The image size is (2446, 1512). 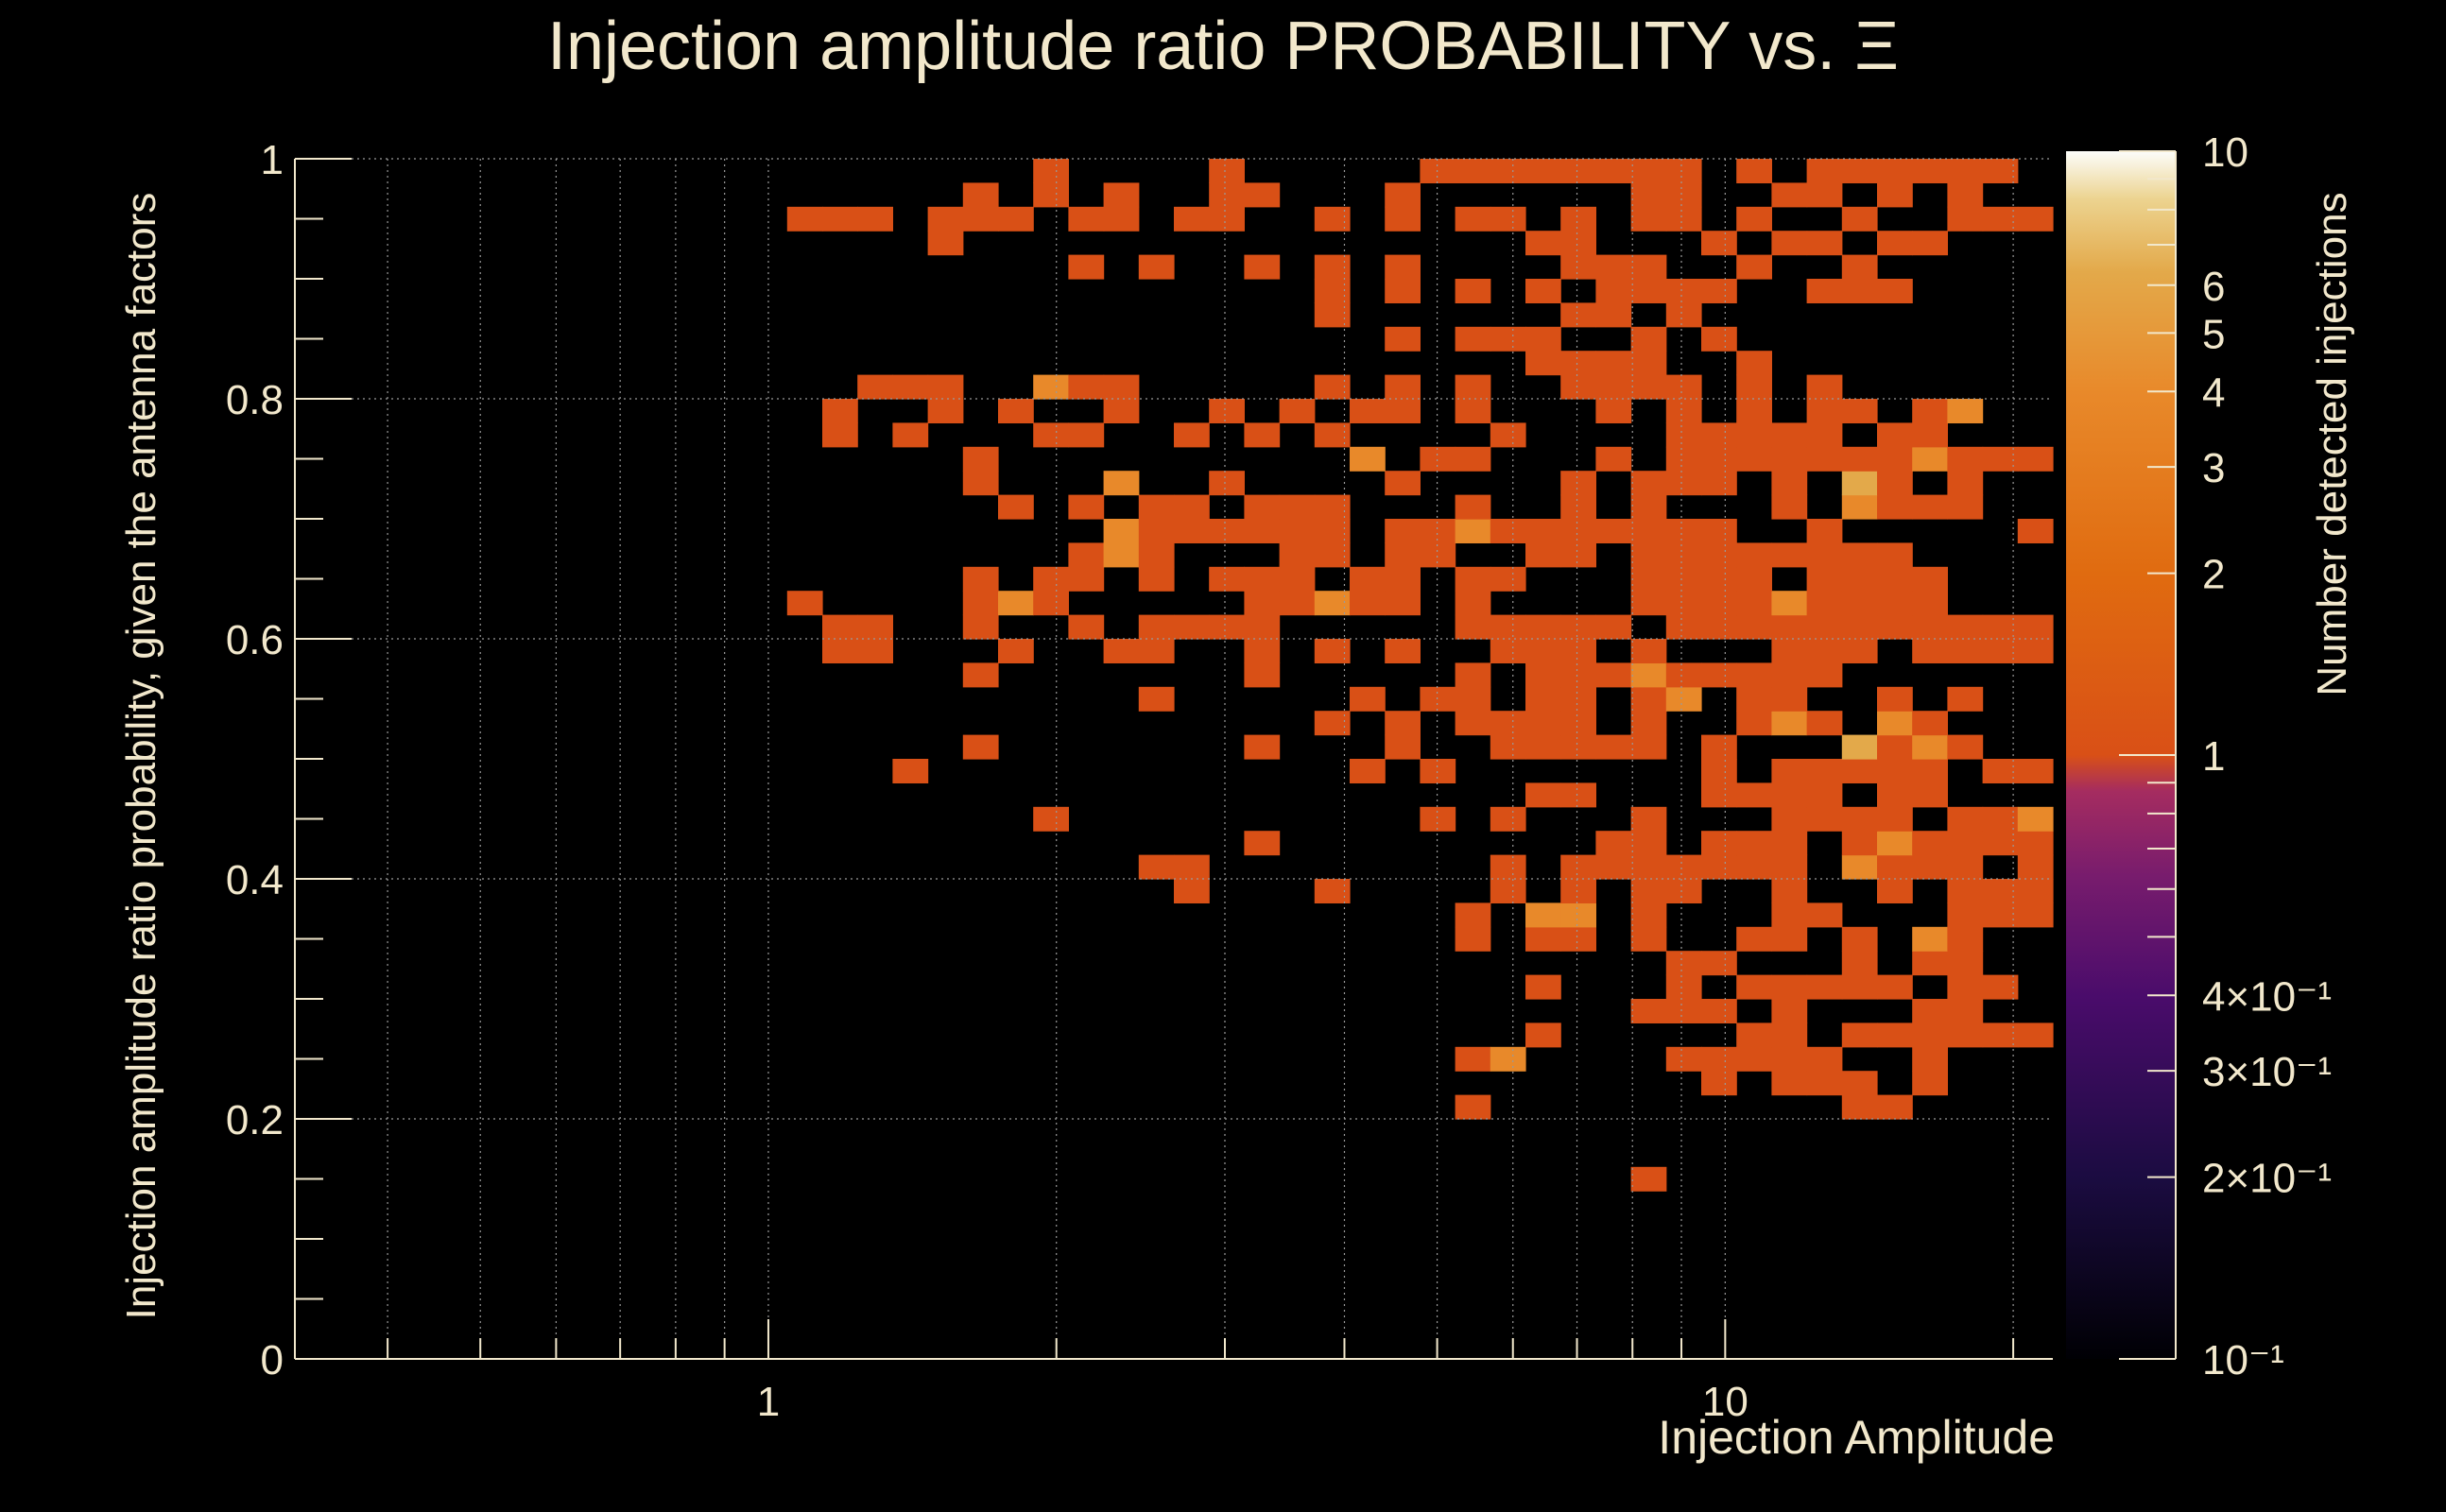 What do you see at coordinates (2213, 287) in the screenshot?
I see `color-bar-tick-label: 6` at bounding box center [2213, 287].